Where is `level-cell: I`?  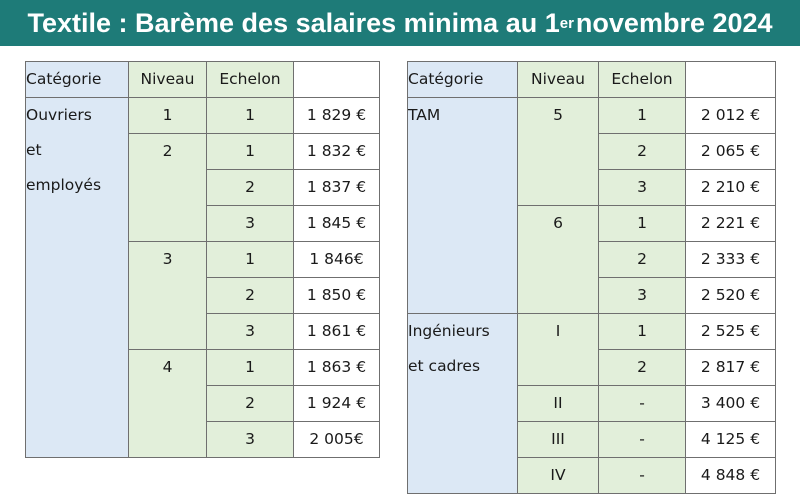
level-cell: I is located at coordinates (558, 349).